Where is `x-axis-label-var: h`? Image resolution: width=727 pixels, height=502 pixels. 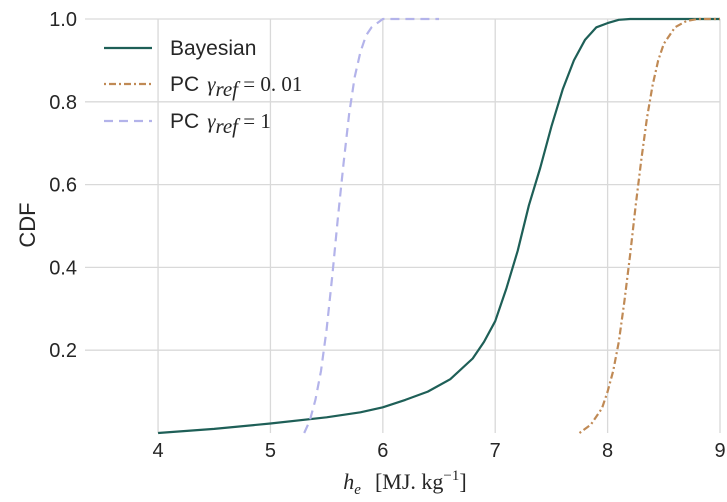
x-axis-label-var: h is located at coordinates (348, 481).